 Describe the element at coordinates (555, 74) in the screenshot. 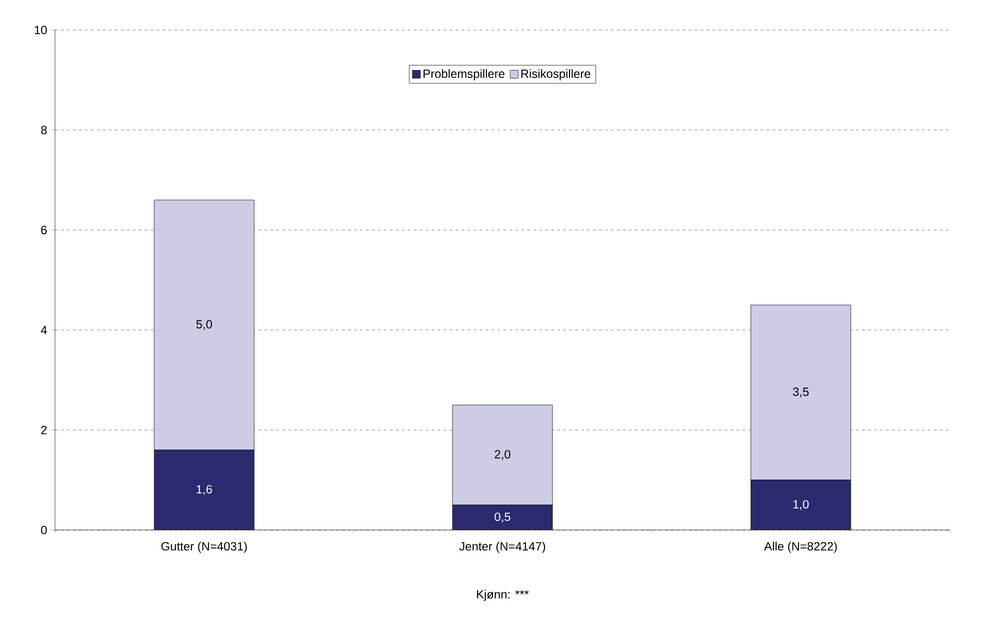

I see `legend-label: Risikospillere` at that location.